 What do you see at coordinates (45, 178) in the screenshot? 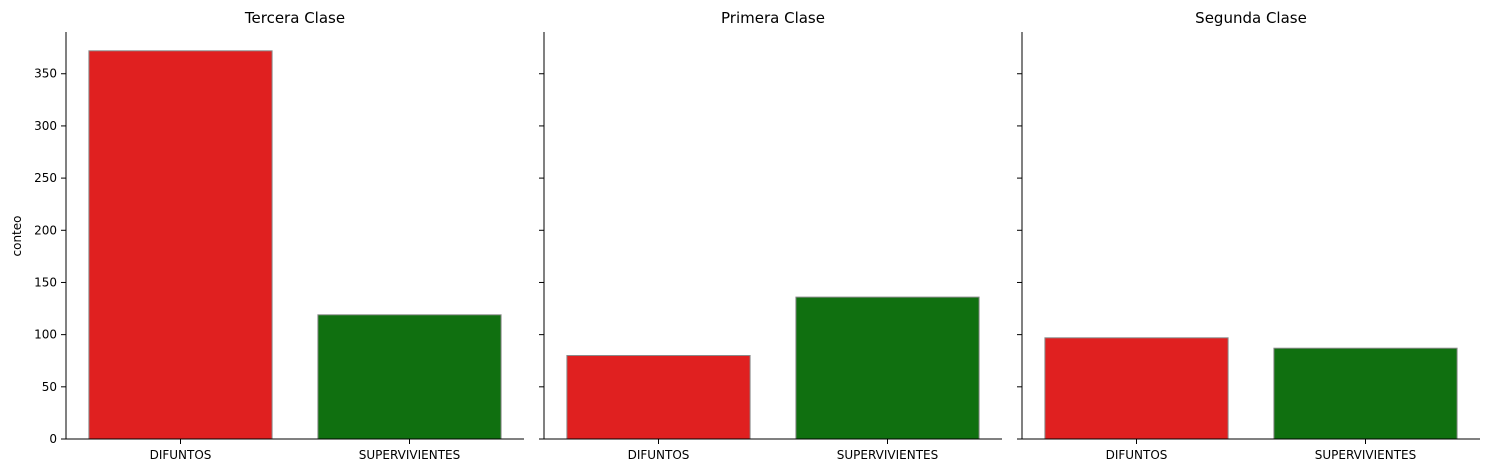
I see `y-tick-label: 250` at bounding box center [45, 178].